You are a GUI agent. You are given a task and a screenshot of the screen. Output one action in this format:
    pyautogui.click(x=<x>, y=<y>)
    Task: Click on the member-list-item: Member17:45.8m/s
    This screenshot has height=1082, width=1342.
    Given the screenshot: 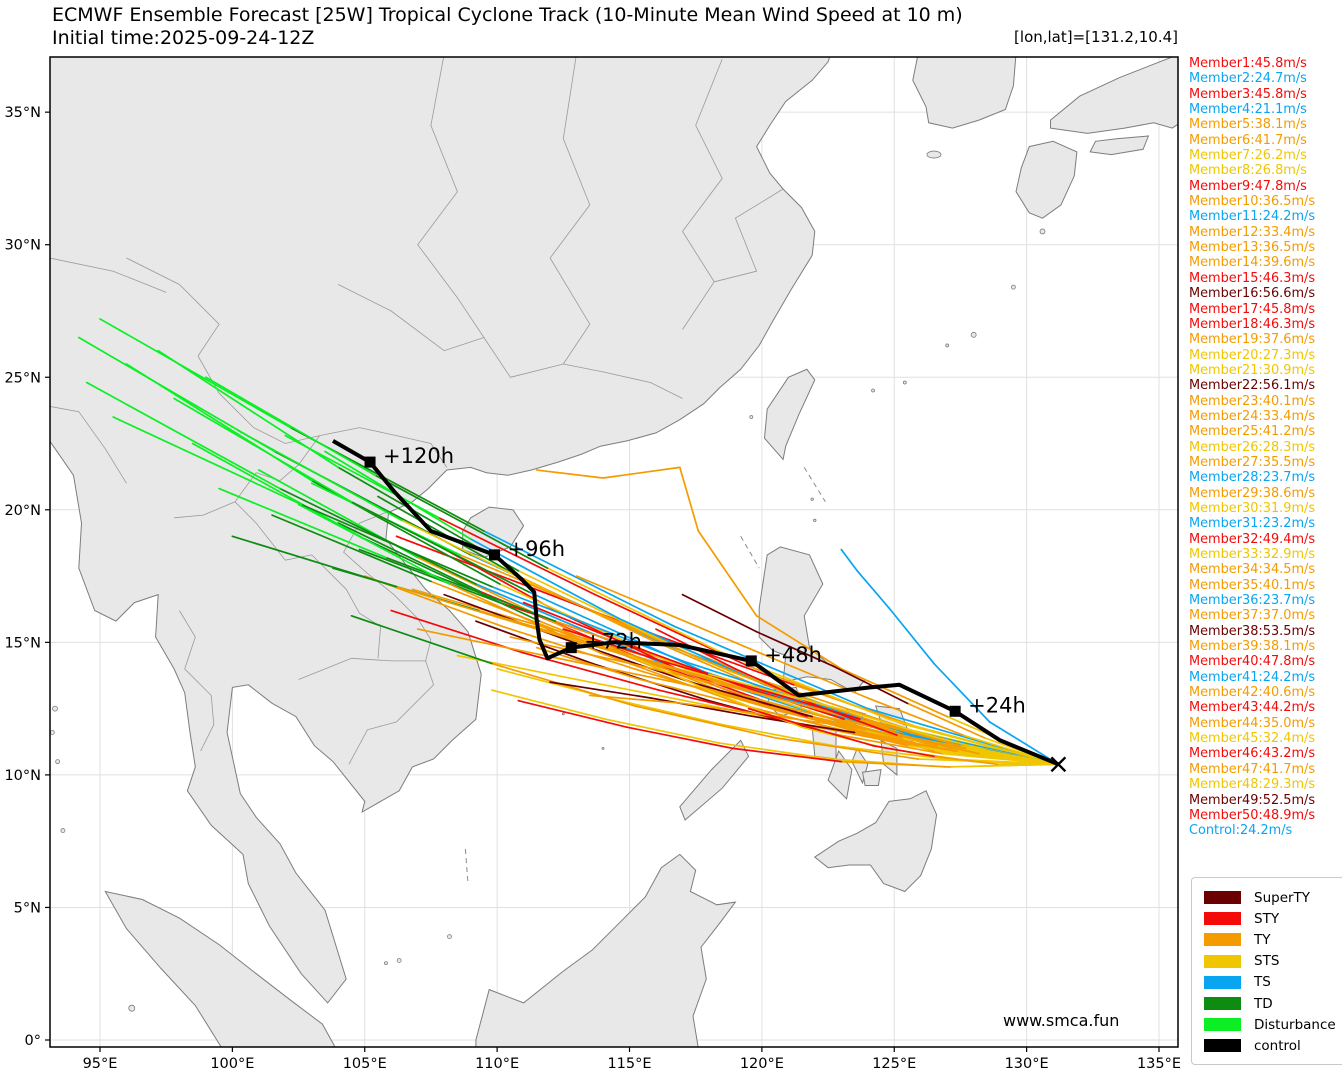 What is the action you would take?
    pyautogui.click(x=1252, y=309)
    